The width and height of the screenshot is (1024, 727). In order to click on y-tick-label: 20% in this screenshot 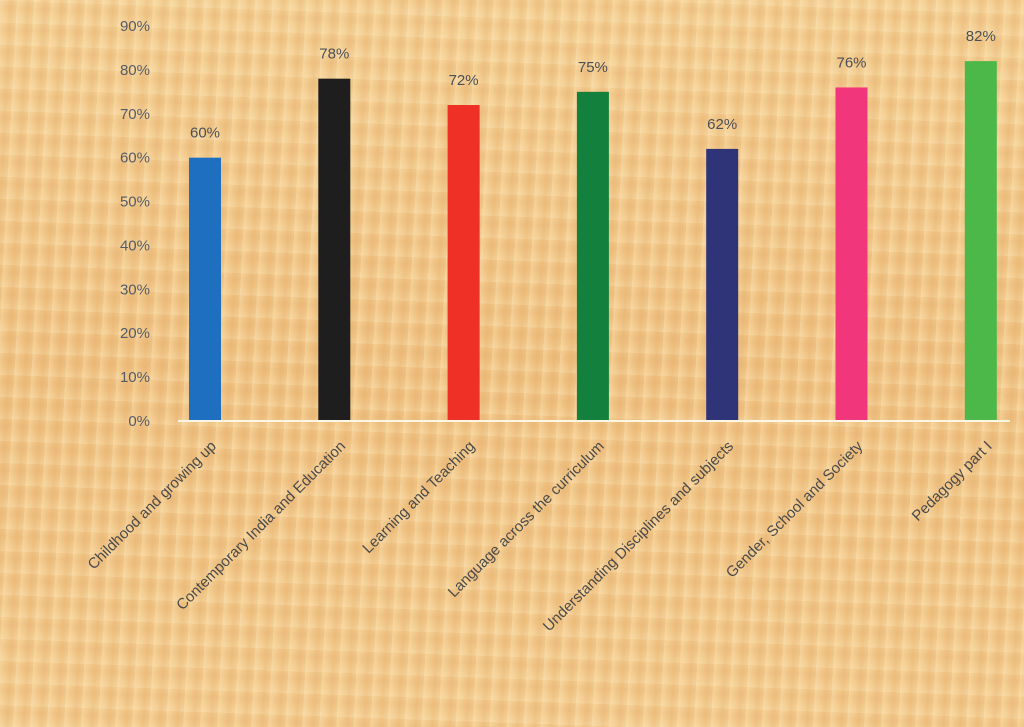, I will do `click(135, 333)`.